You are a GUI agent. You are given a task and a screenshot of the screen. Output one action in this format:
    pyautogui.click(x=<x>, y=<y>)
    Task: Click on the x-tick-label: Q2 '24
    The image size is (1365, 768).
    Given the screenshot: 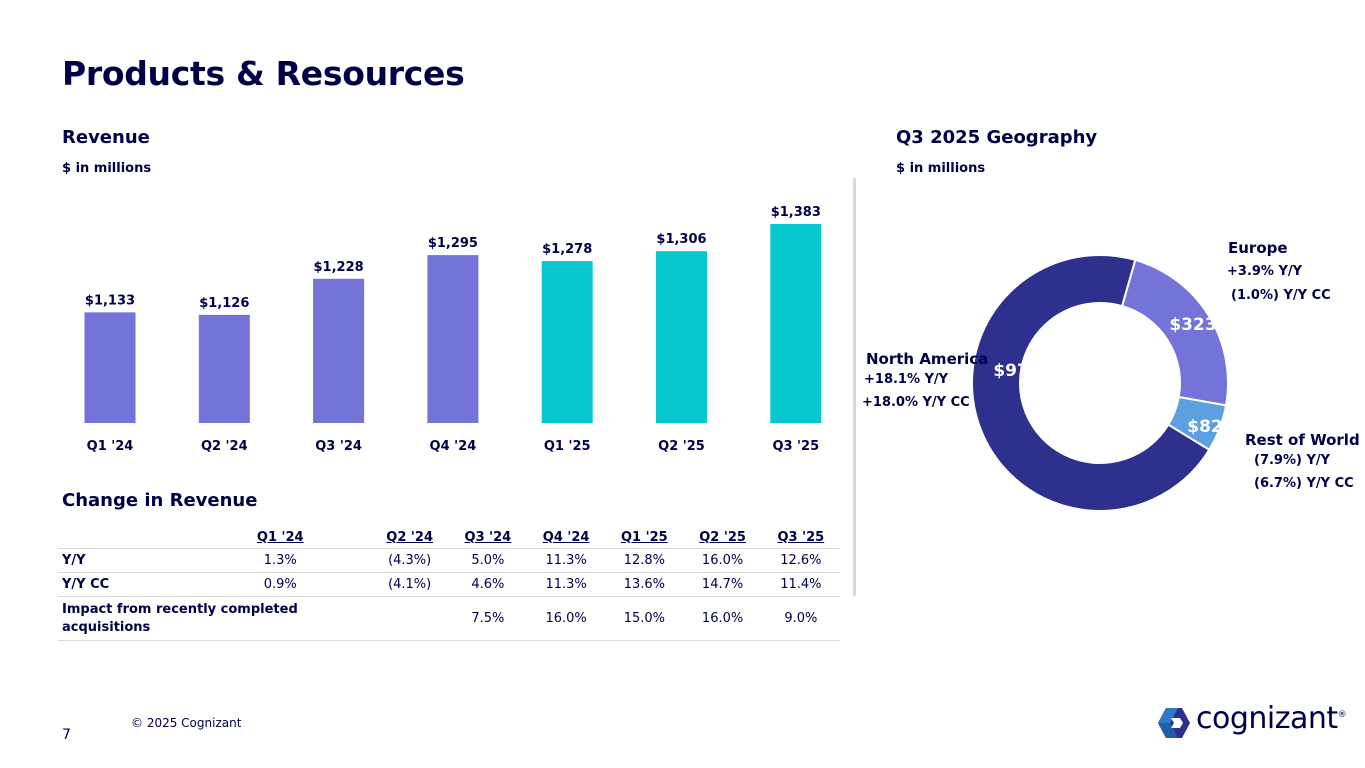 What is the action you would take?
    pyautogui.click(x=224, y=446)
    